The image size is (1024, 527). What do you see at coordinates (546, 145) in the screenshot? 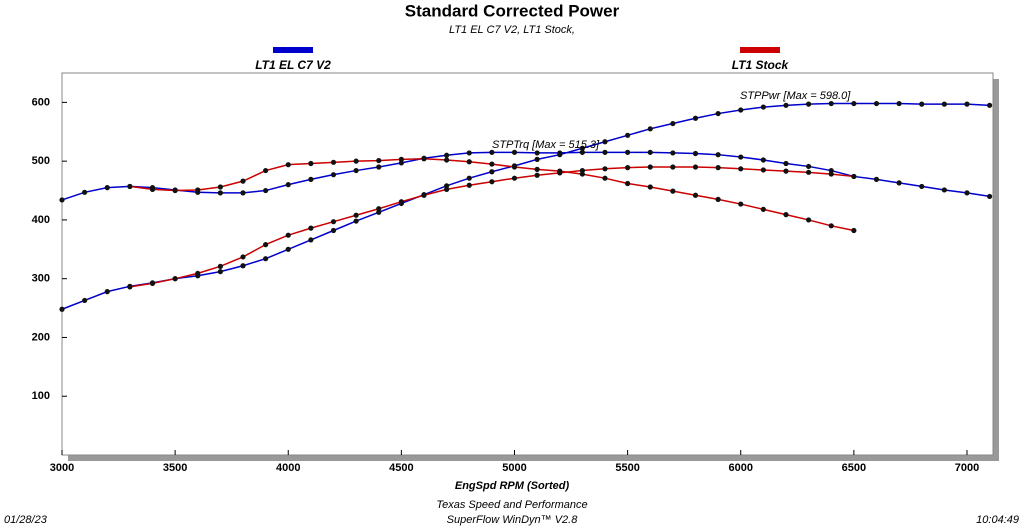
I see `annotation: STPTrq [Max = 515.3]` at bounding box center [546, 145].